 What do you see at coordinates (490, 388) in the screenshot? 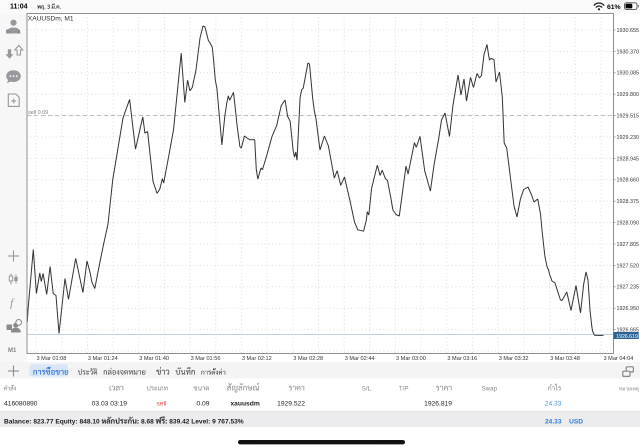
I see `svg-text: Swap` at bounding box center [490, 388].